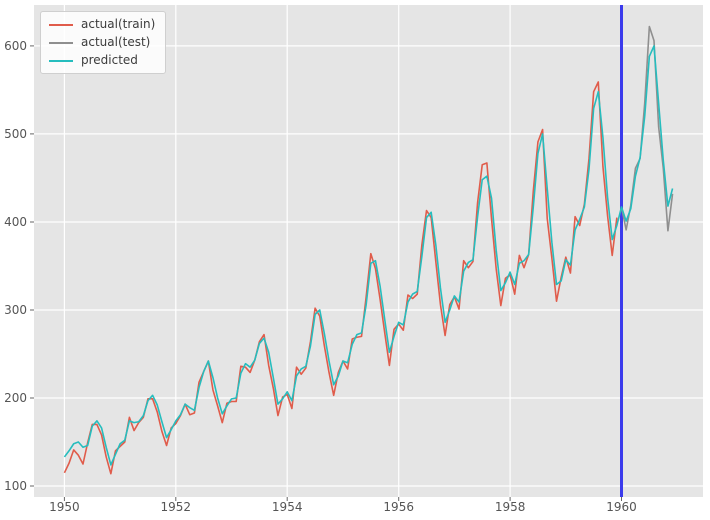  Describe the element at coordinates (15, 398) in the screenshot. I see `y-tick-label: 200` at that location.